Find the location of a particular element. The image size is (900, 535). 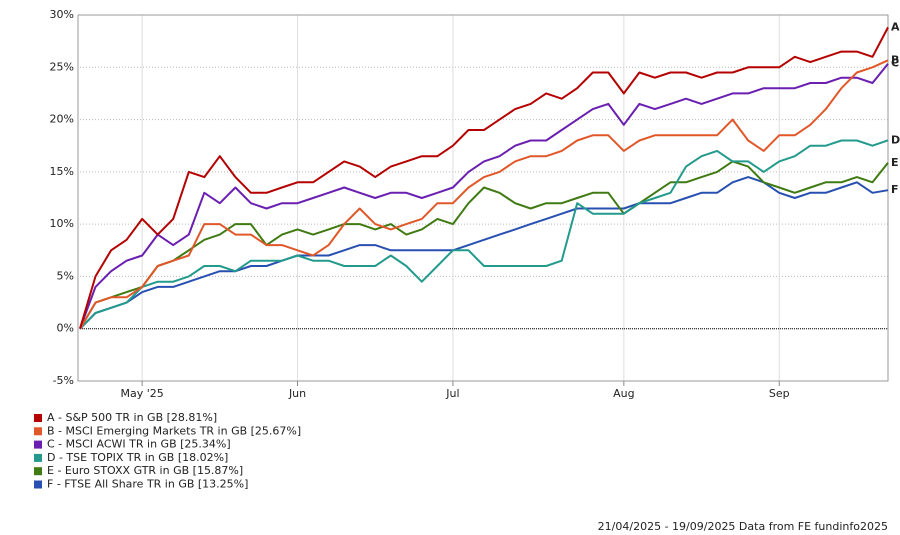

legend-label: A - S&P 500 TR in GB [28.81%] is located at coordinates (132, 417).